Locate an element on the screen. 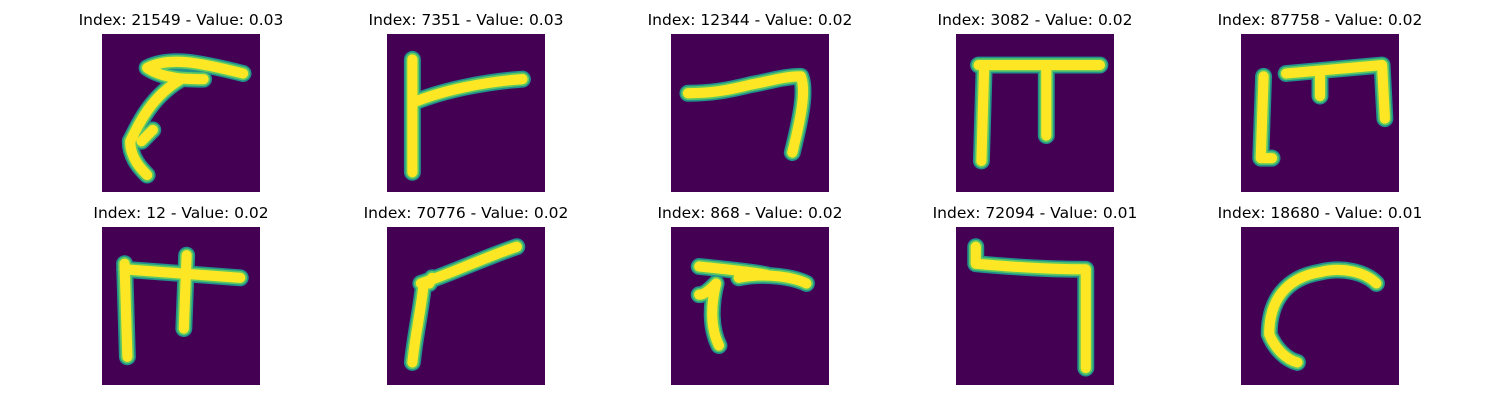 The height and width of the screenshot is (400, 1500). panel-title-4: Index: 3082 - Value: 0.02 is located at coordinates (1035, 20).